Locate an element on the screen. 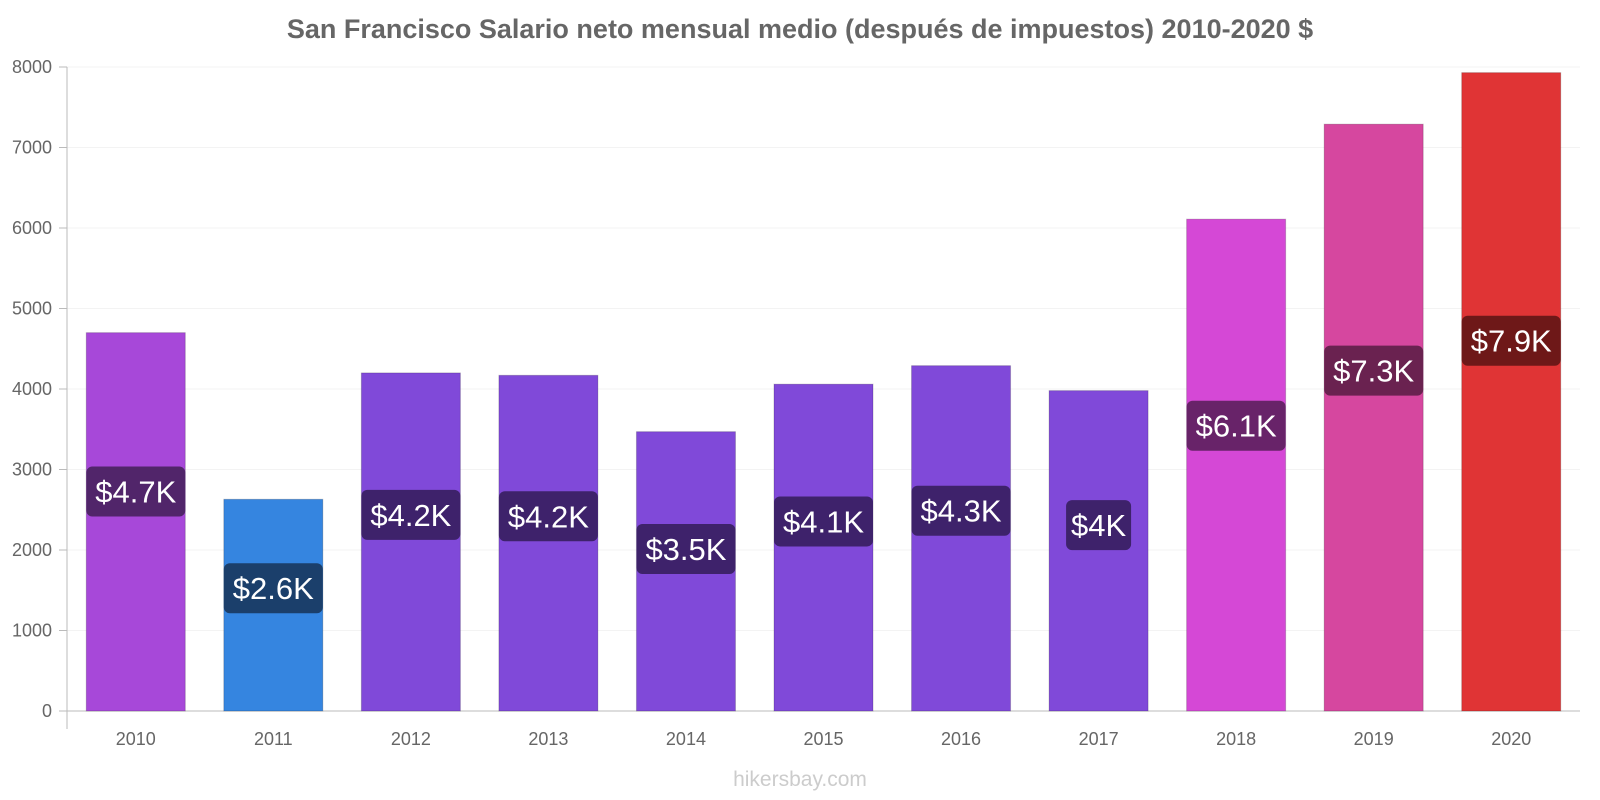  x-tick-label: 2016 is located at coordinates (961, 739).